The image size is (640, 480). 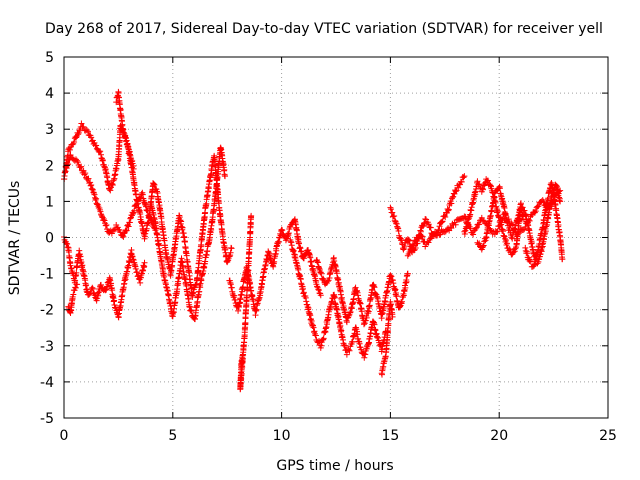 What do you see at coordinates (390, 436) in the screenshot?
I see `x-tick-label: 15` at bounding box center [390, 436].